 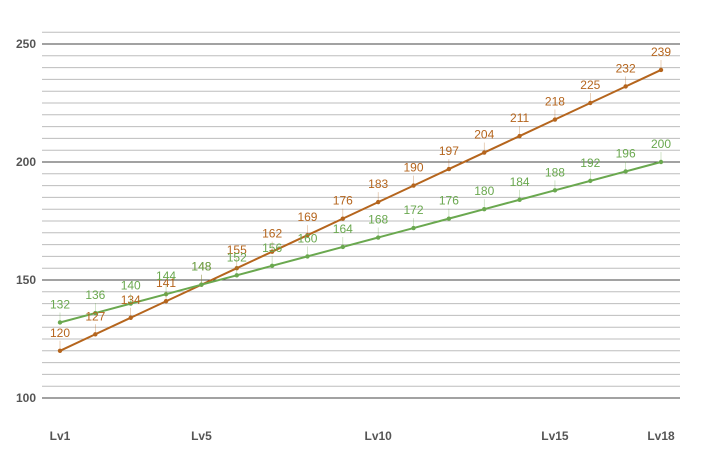 I want to click on data-label: 188, so click(x=555, y=172).